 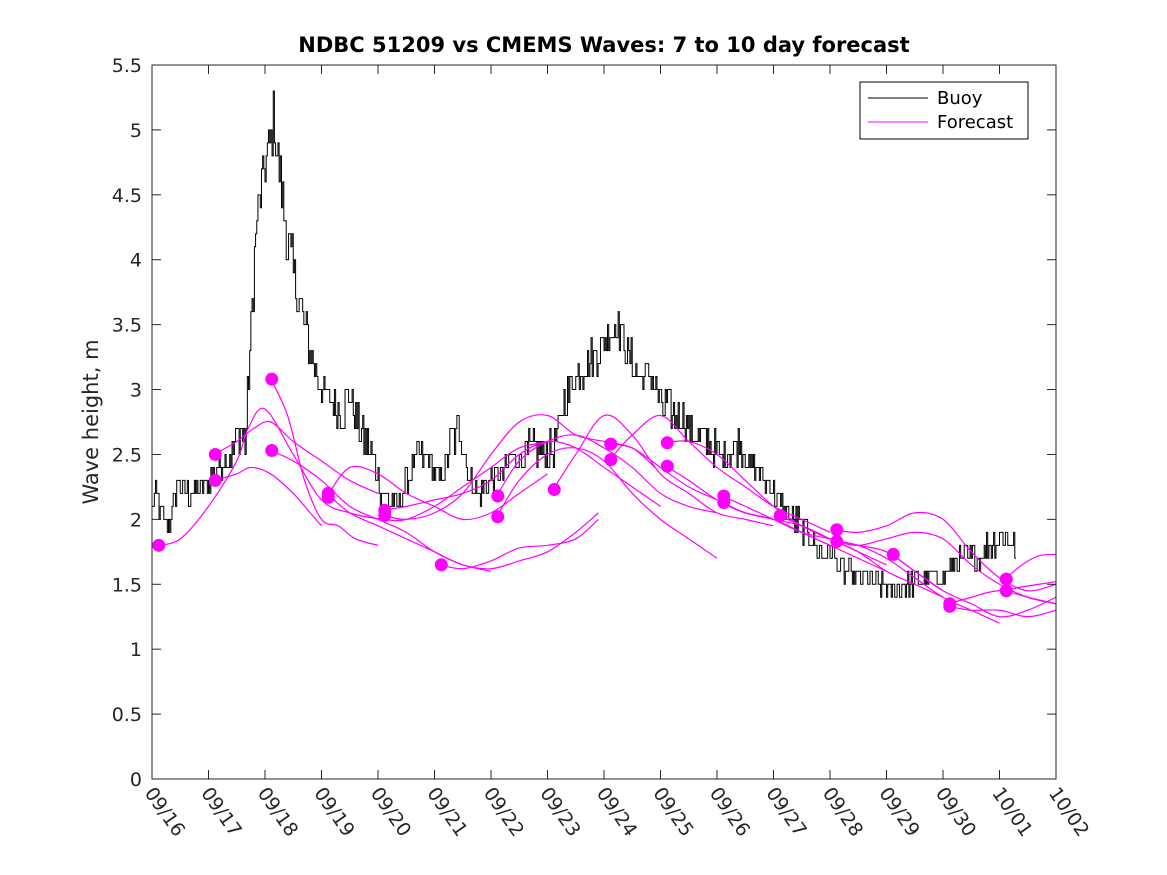 What do you see at coordinates (127, 715) in the screenshot?
I see `y-tick-label: 0.5` at bounding box center [127, 715].